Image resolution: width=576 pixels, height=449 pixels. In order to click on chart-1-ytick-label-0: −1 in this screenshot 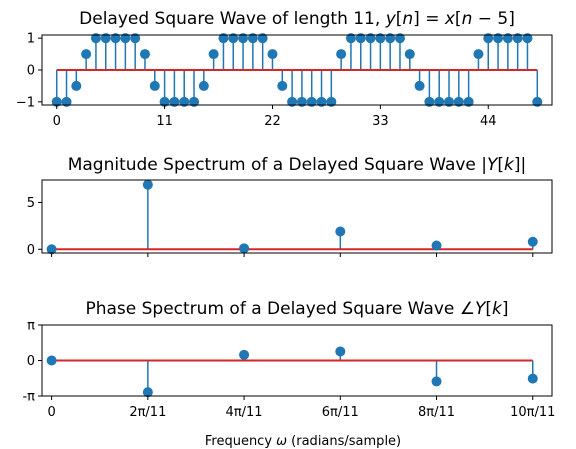, I will do `click(25, 102)`.